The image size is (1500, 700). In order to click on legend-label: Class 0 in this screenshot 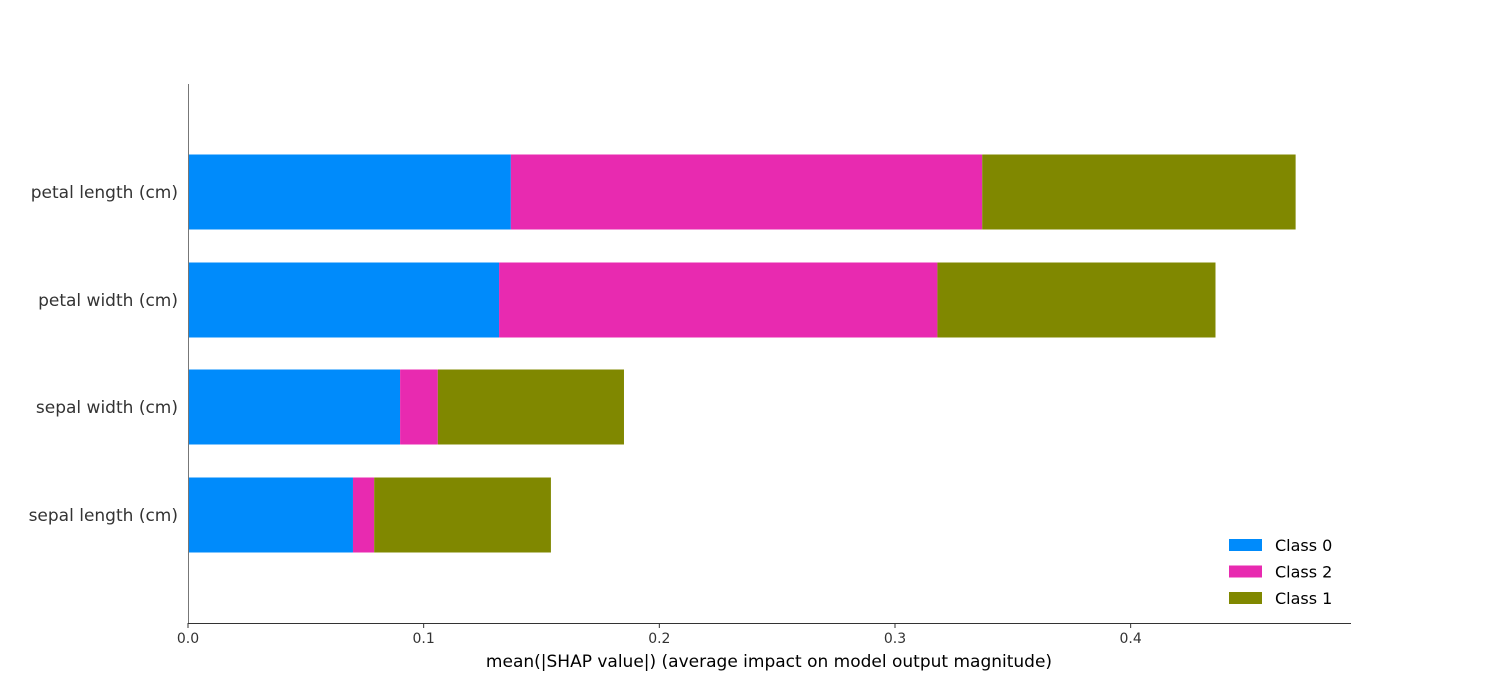, I will do `click(1303, 545)`.